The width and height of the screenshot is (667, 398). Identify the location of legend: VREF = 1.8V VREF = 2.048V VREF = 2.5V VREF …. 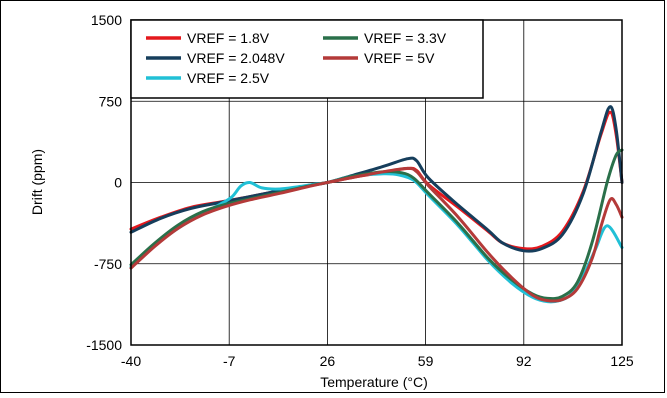
(307, 59).